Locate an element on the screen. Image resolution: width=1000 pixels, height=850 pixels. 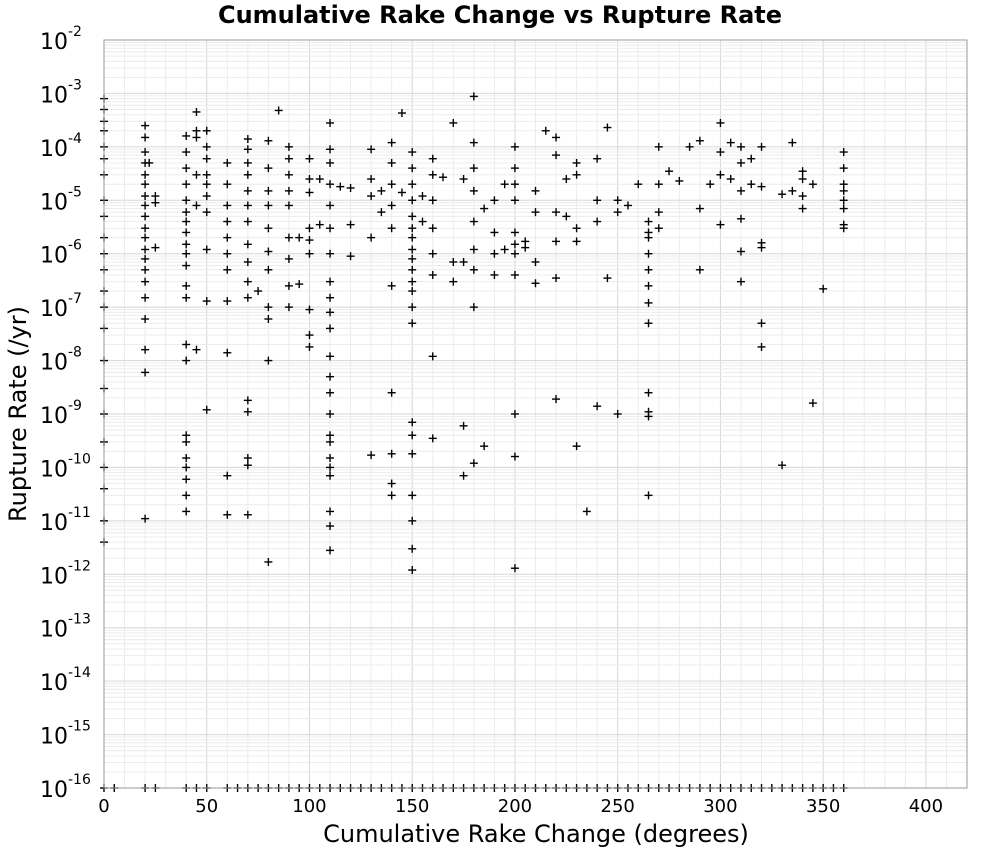
y-tick-label: 10 -13 is located at coordinates (65, 627).